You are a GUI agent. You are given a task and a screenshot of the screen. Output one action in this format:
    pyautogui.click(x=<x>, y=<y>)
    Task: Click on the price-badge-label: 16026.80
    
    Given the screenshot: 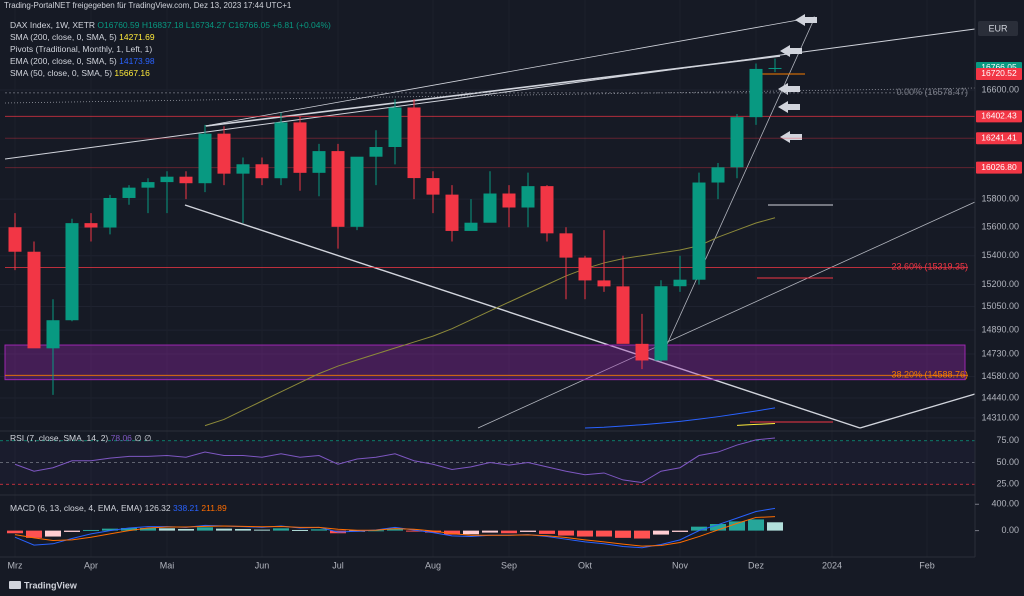 What is the action you would take?
    pyautogui.click(x=999, y=167)
    